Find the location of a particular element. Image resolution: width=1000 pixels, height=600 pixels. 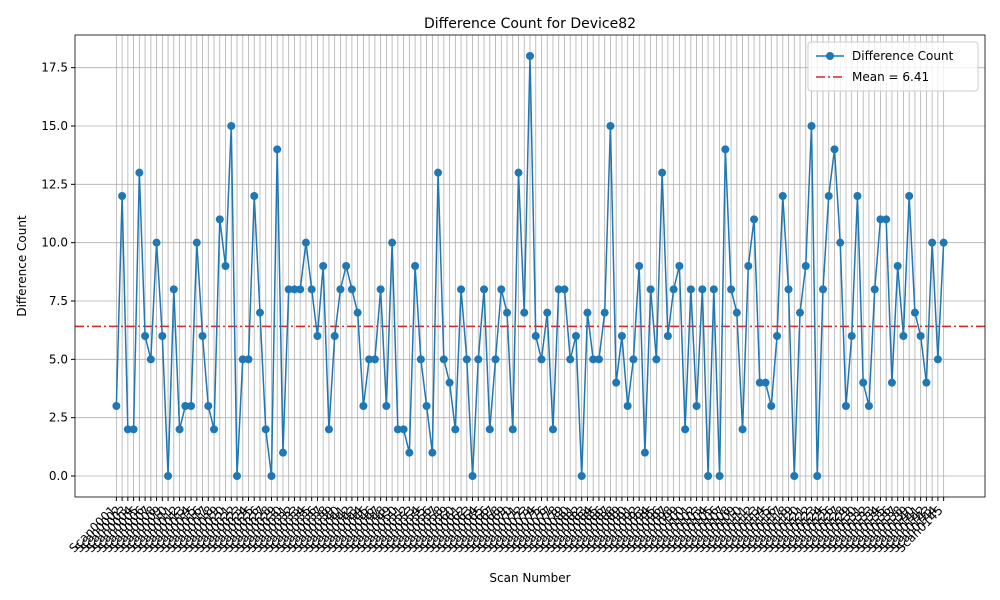

y-tick-label: 0.0 is located at coordinates (58, 476).